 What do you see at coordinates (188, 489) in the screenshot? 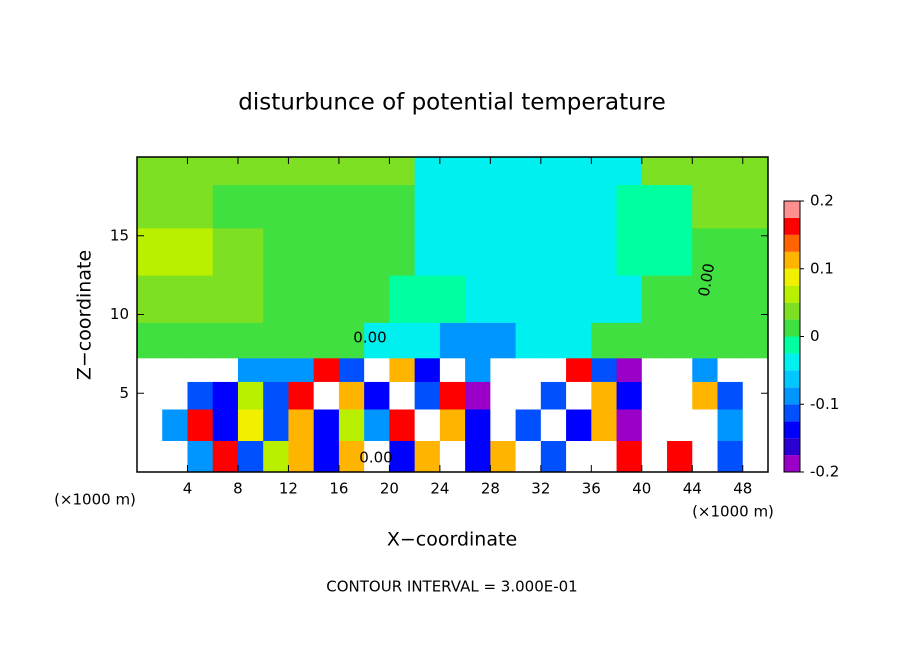
I see `x-tick-label: 4` at bounding box center [188, 489].